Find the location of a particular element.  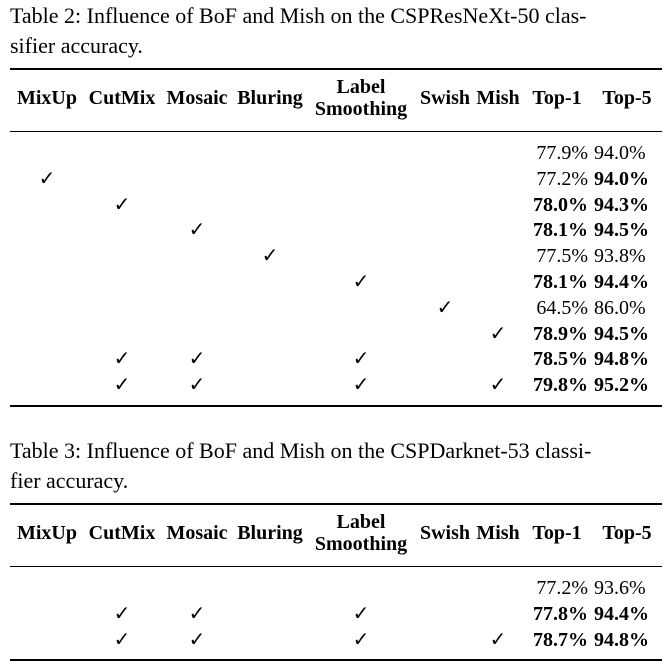

cell-top1: 78.0% is located at coordinates (560, 204).